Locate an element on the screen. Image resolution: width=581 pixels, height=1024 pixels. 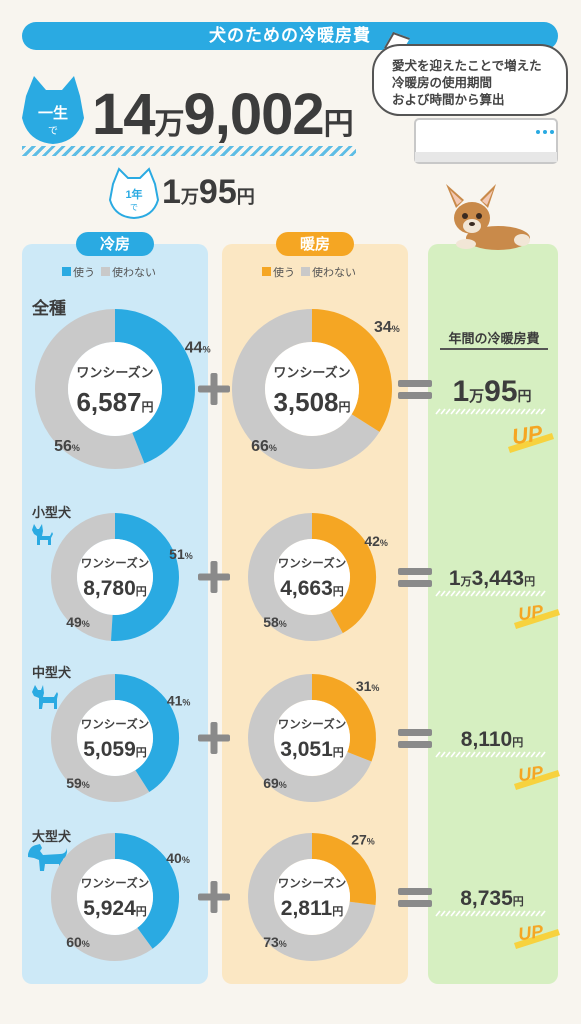
year-total: 1万95円 is located at coordinates (208, 194).